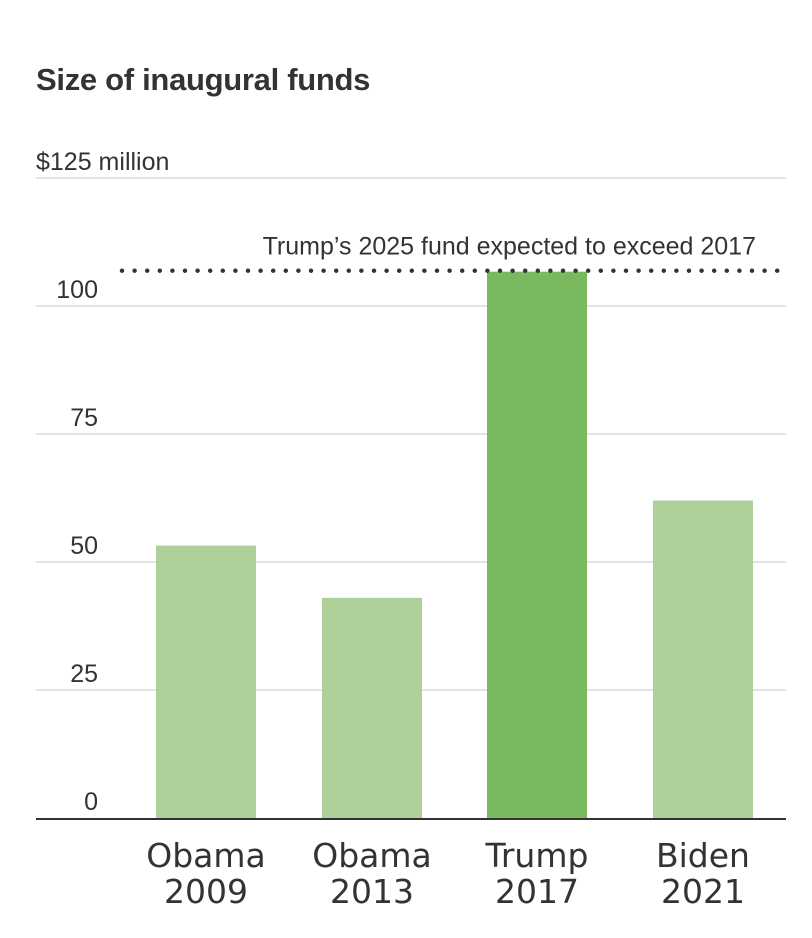  Describe the element at coordinates (372, 891) in the screenshot. I see `x-label-year: 2013` at that location.